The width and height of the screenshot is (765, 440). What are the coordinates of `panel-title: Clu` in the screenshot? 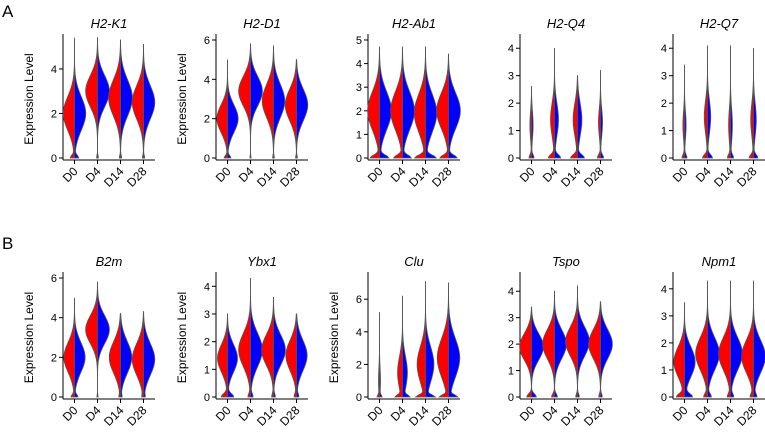 It's located at (414, 261).